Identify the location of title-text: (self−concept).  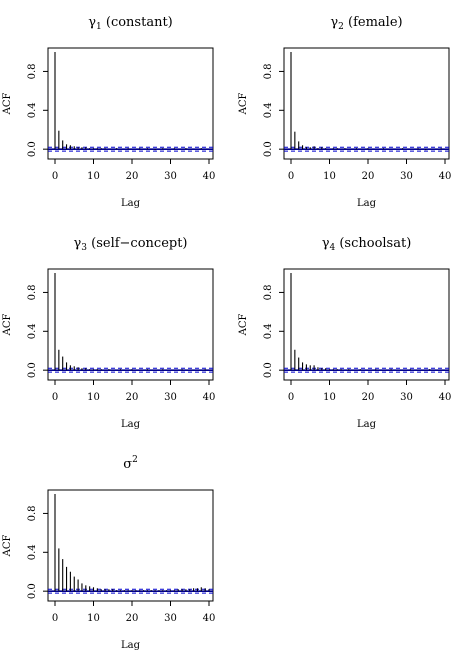
(137, 243).